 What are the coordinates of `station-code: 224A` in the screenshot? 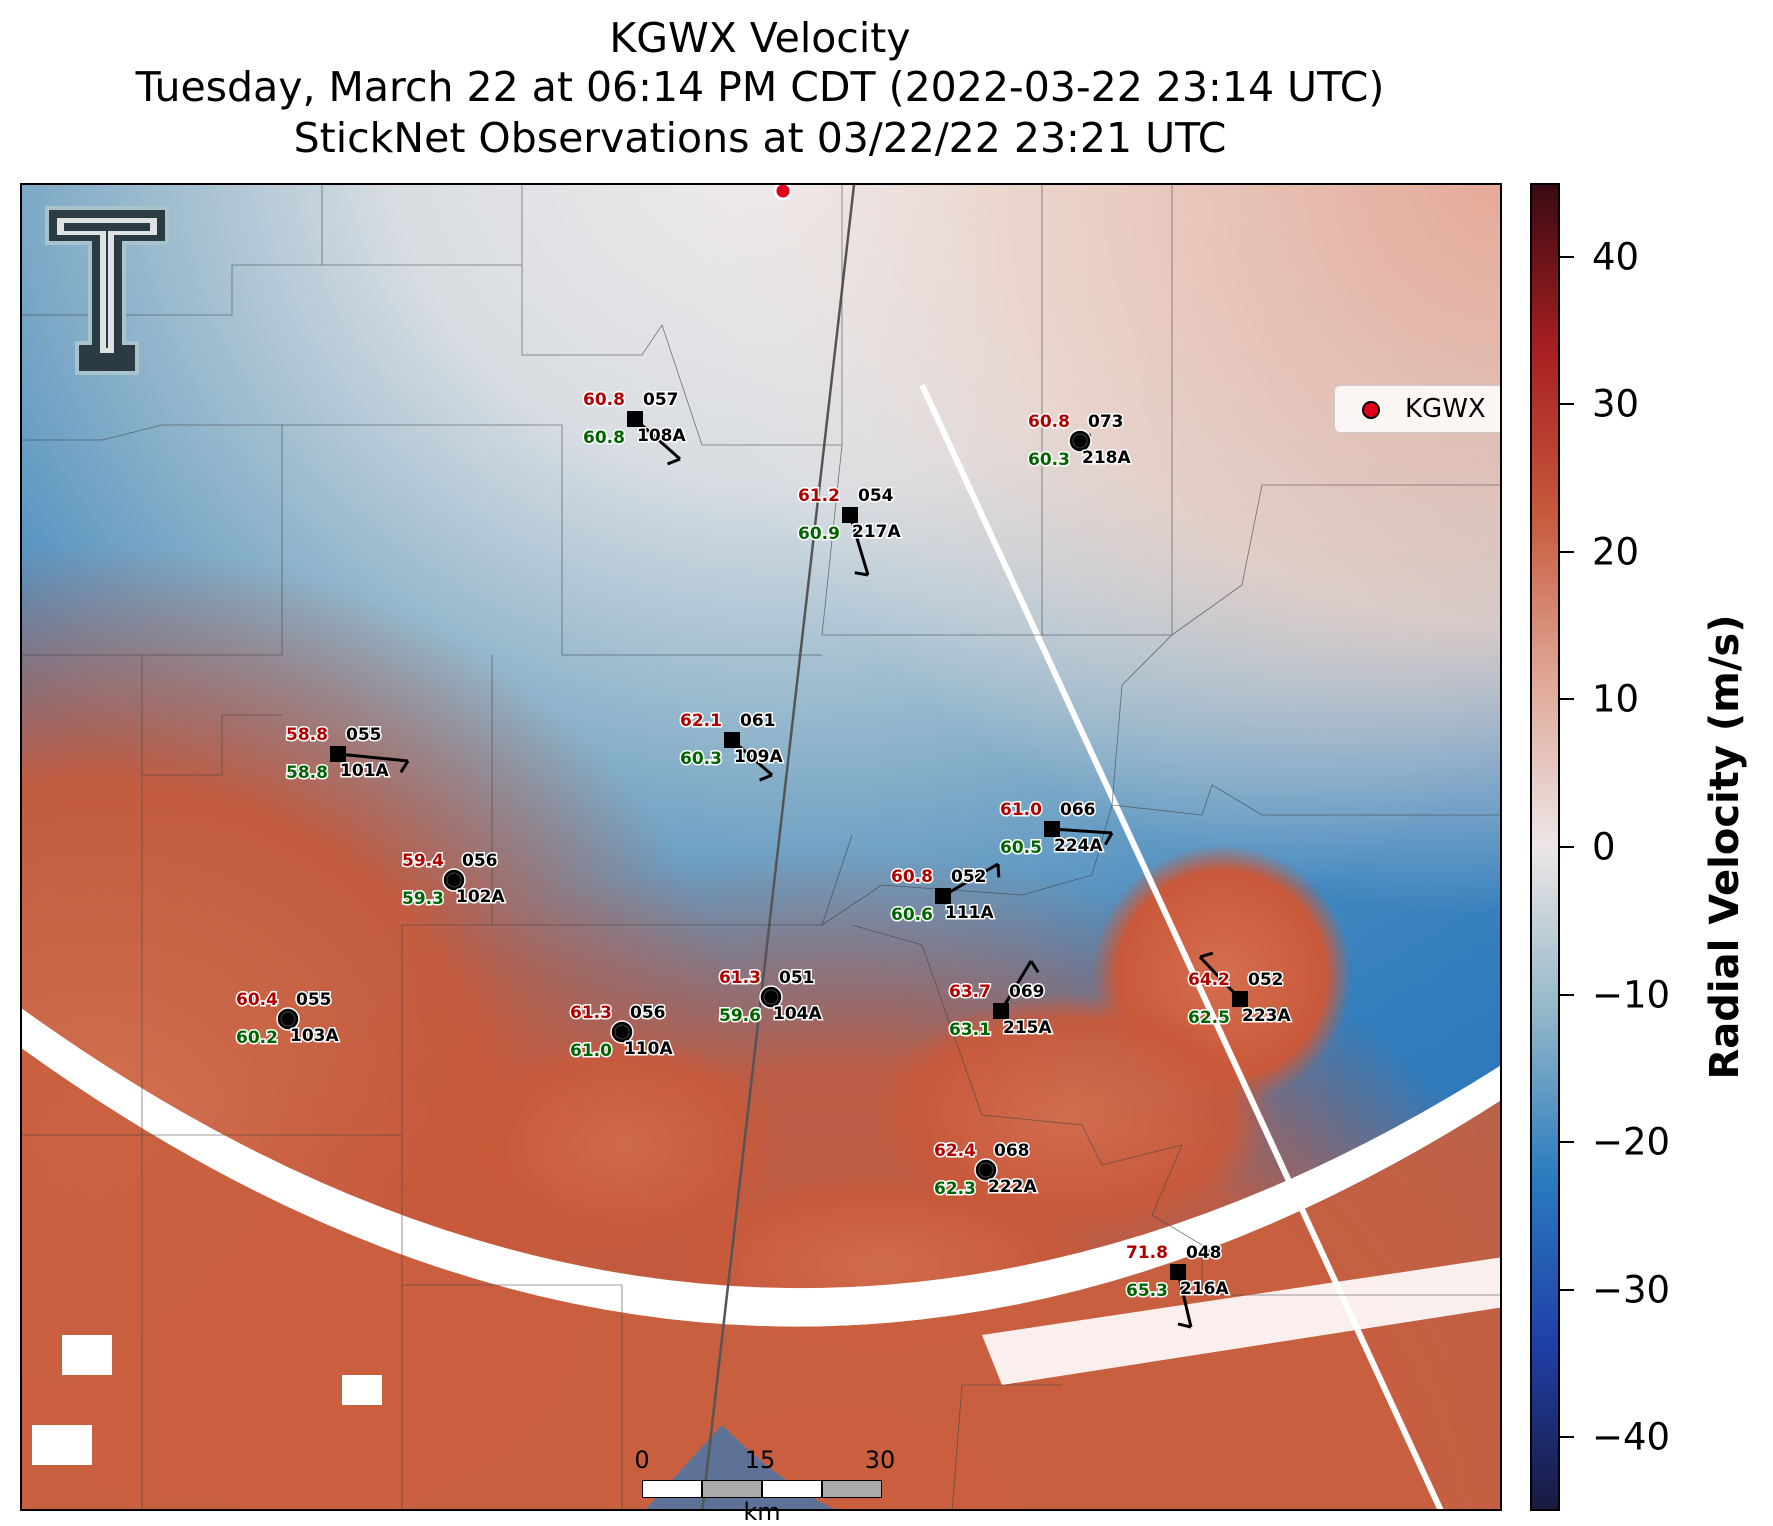 It's located at (1078, 846).